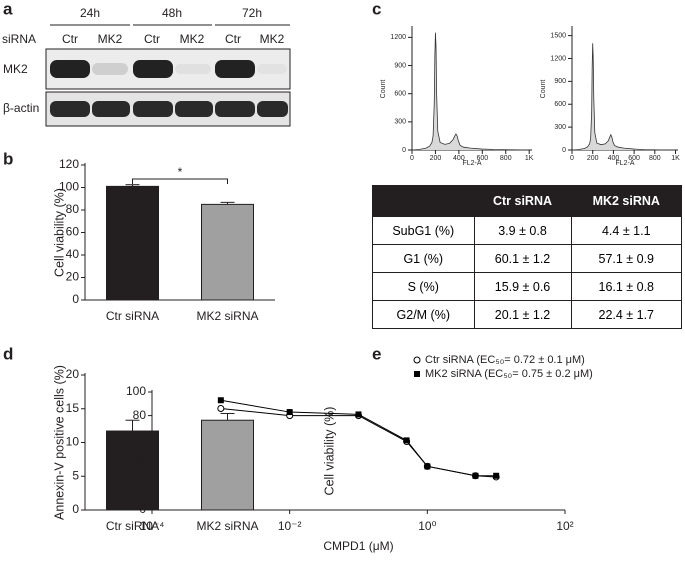  What do you see at coordinates (522, 258) in the screenshot?
I see `cell: 60.1 ± 1.2` at bounding box center [522, 258].